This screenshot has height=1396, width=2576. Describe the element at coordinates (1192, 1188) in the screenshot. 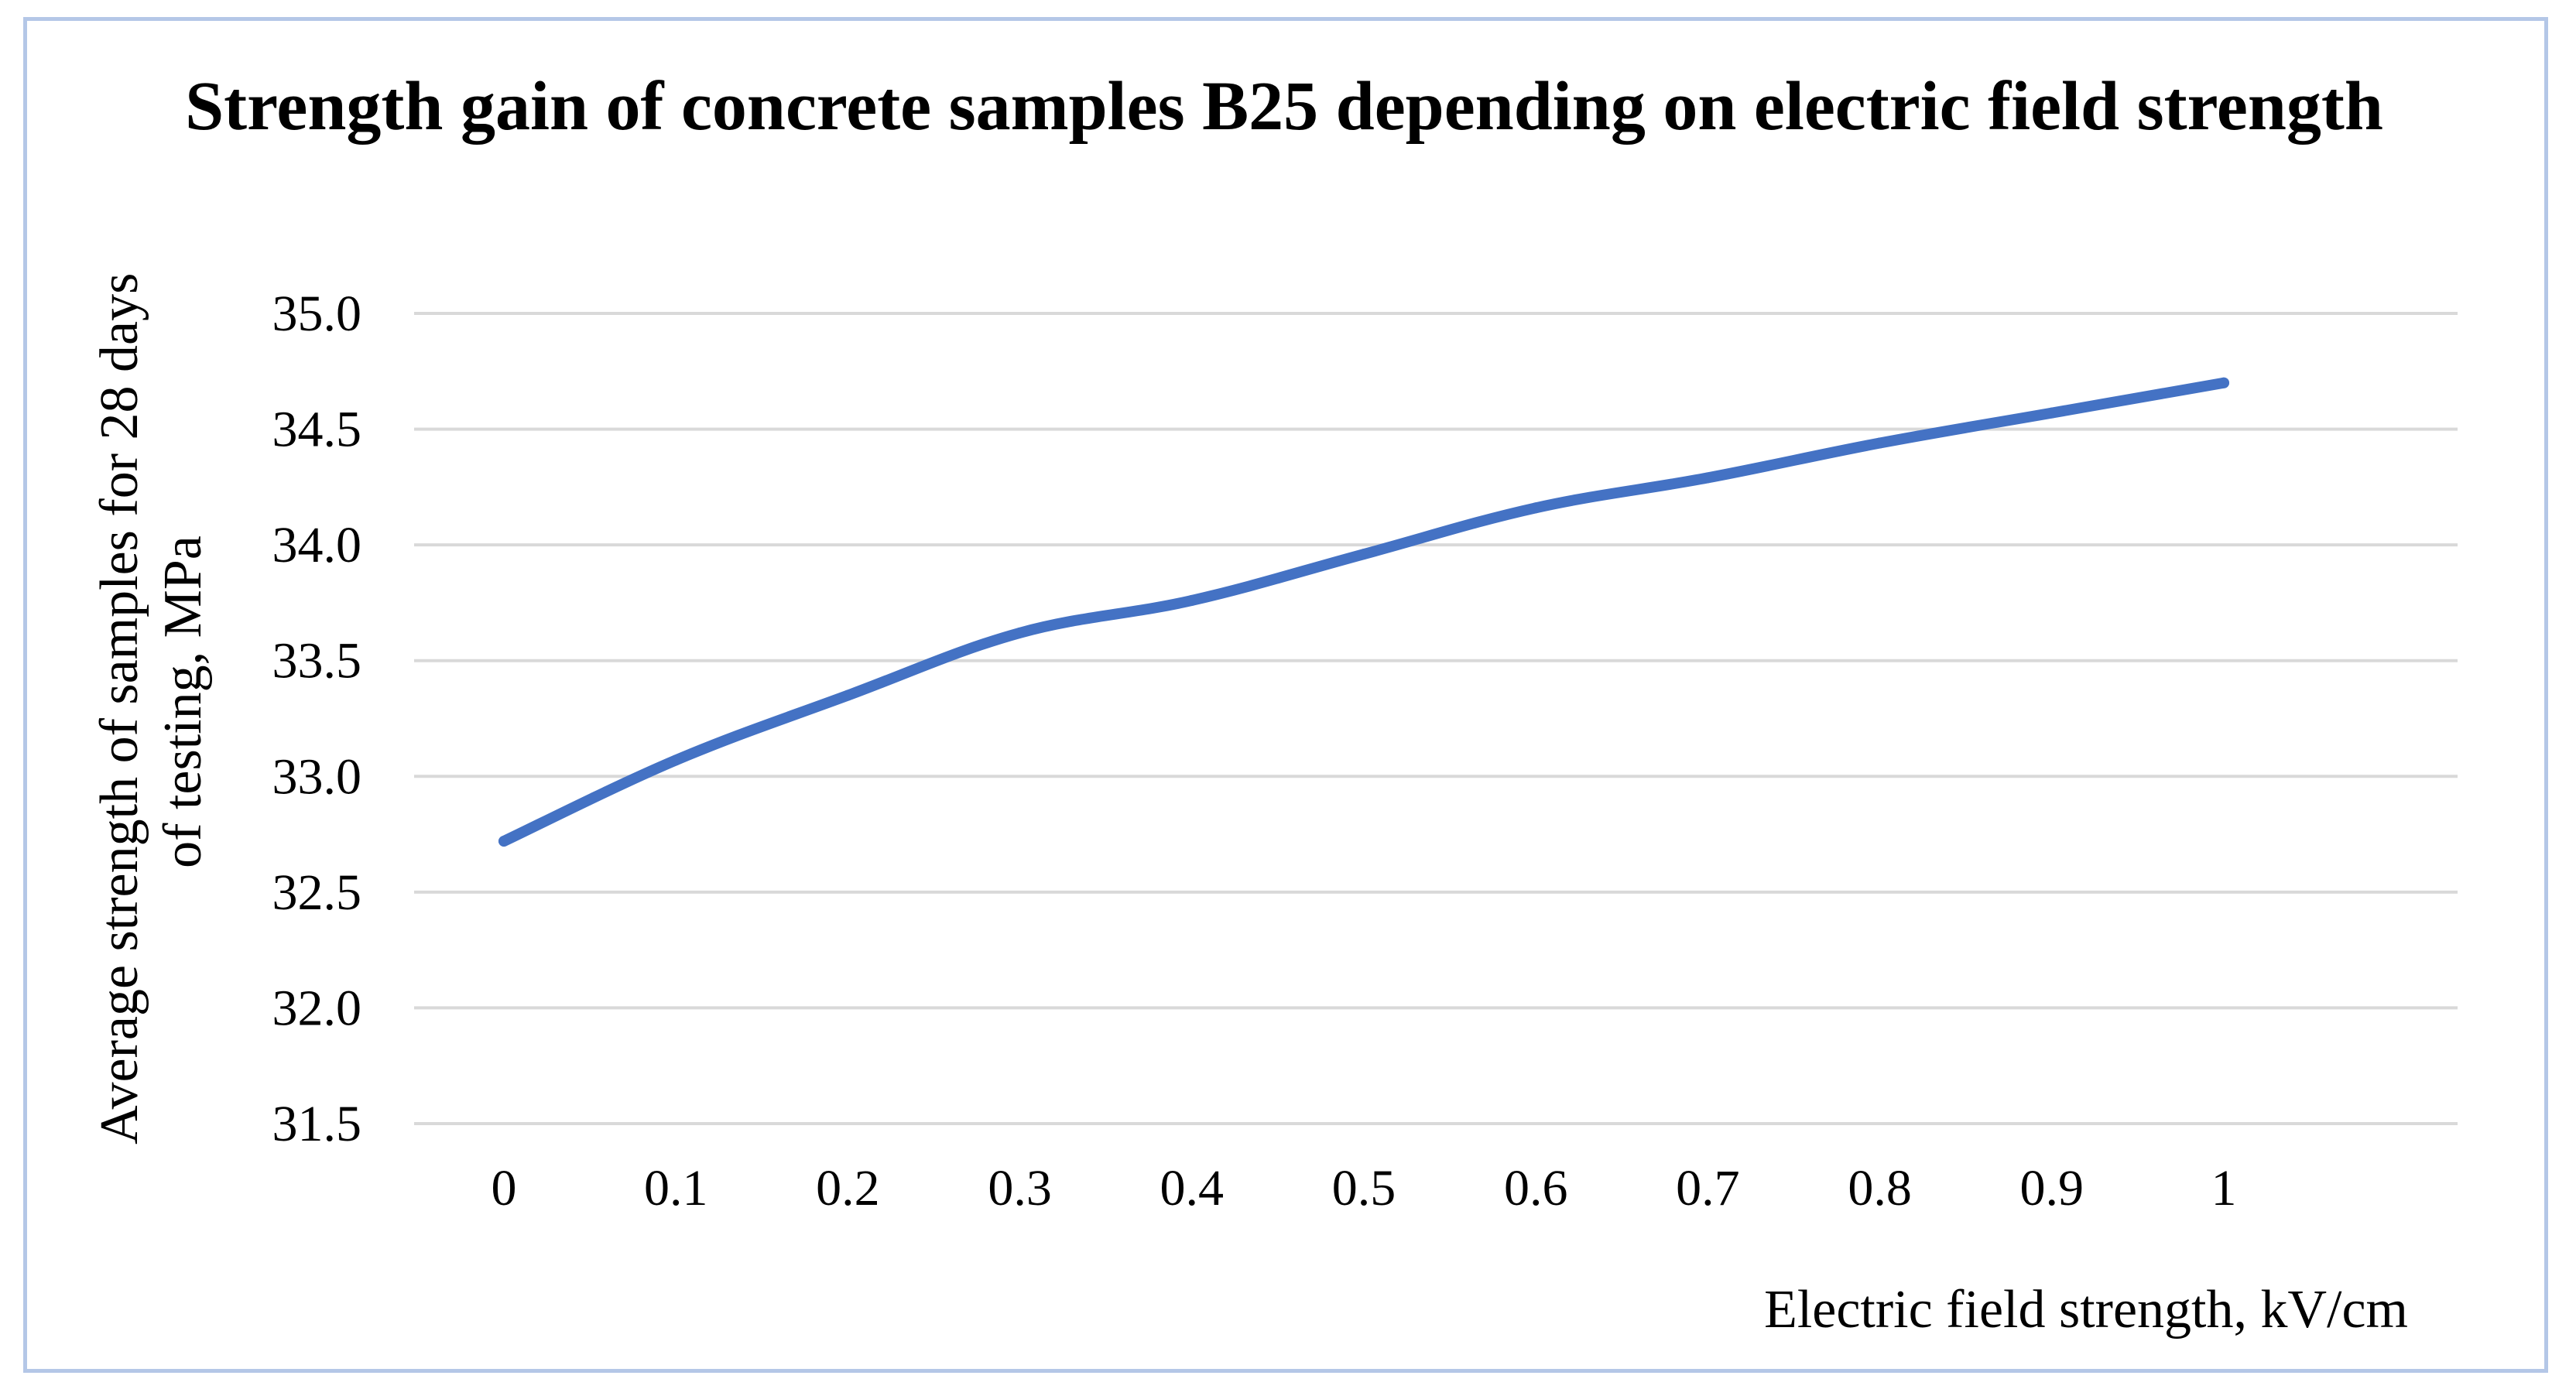

I see `x-tick-label: 0.4` at that location.